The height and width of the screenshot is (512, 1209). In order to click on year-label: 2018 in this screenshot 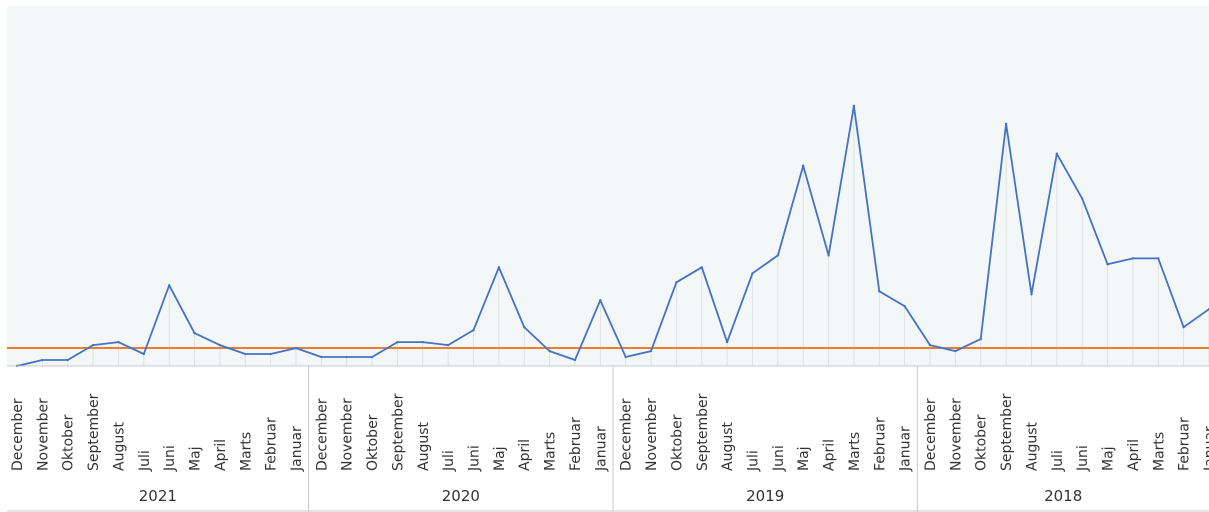, I will do `click(1063, 496)`.